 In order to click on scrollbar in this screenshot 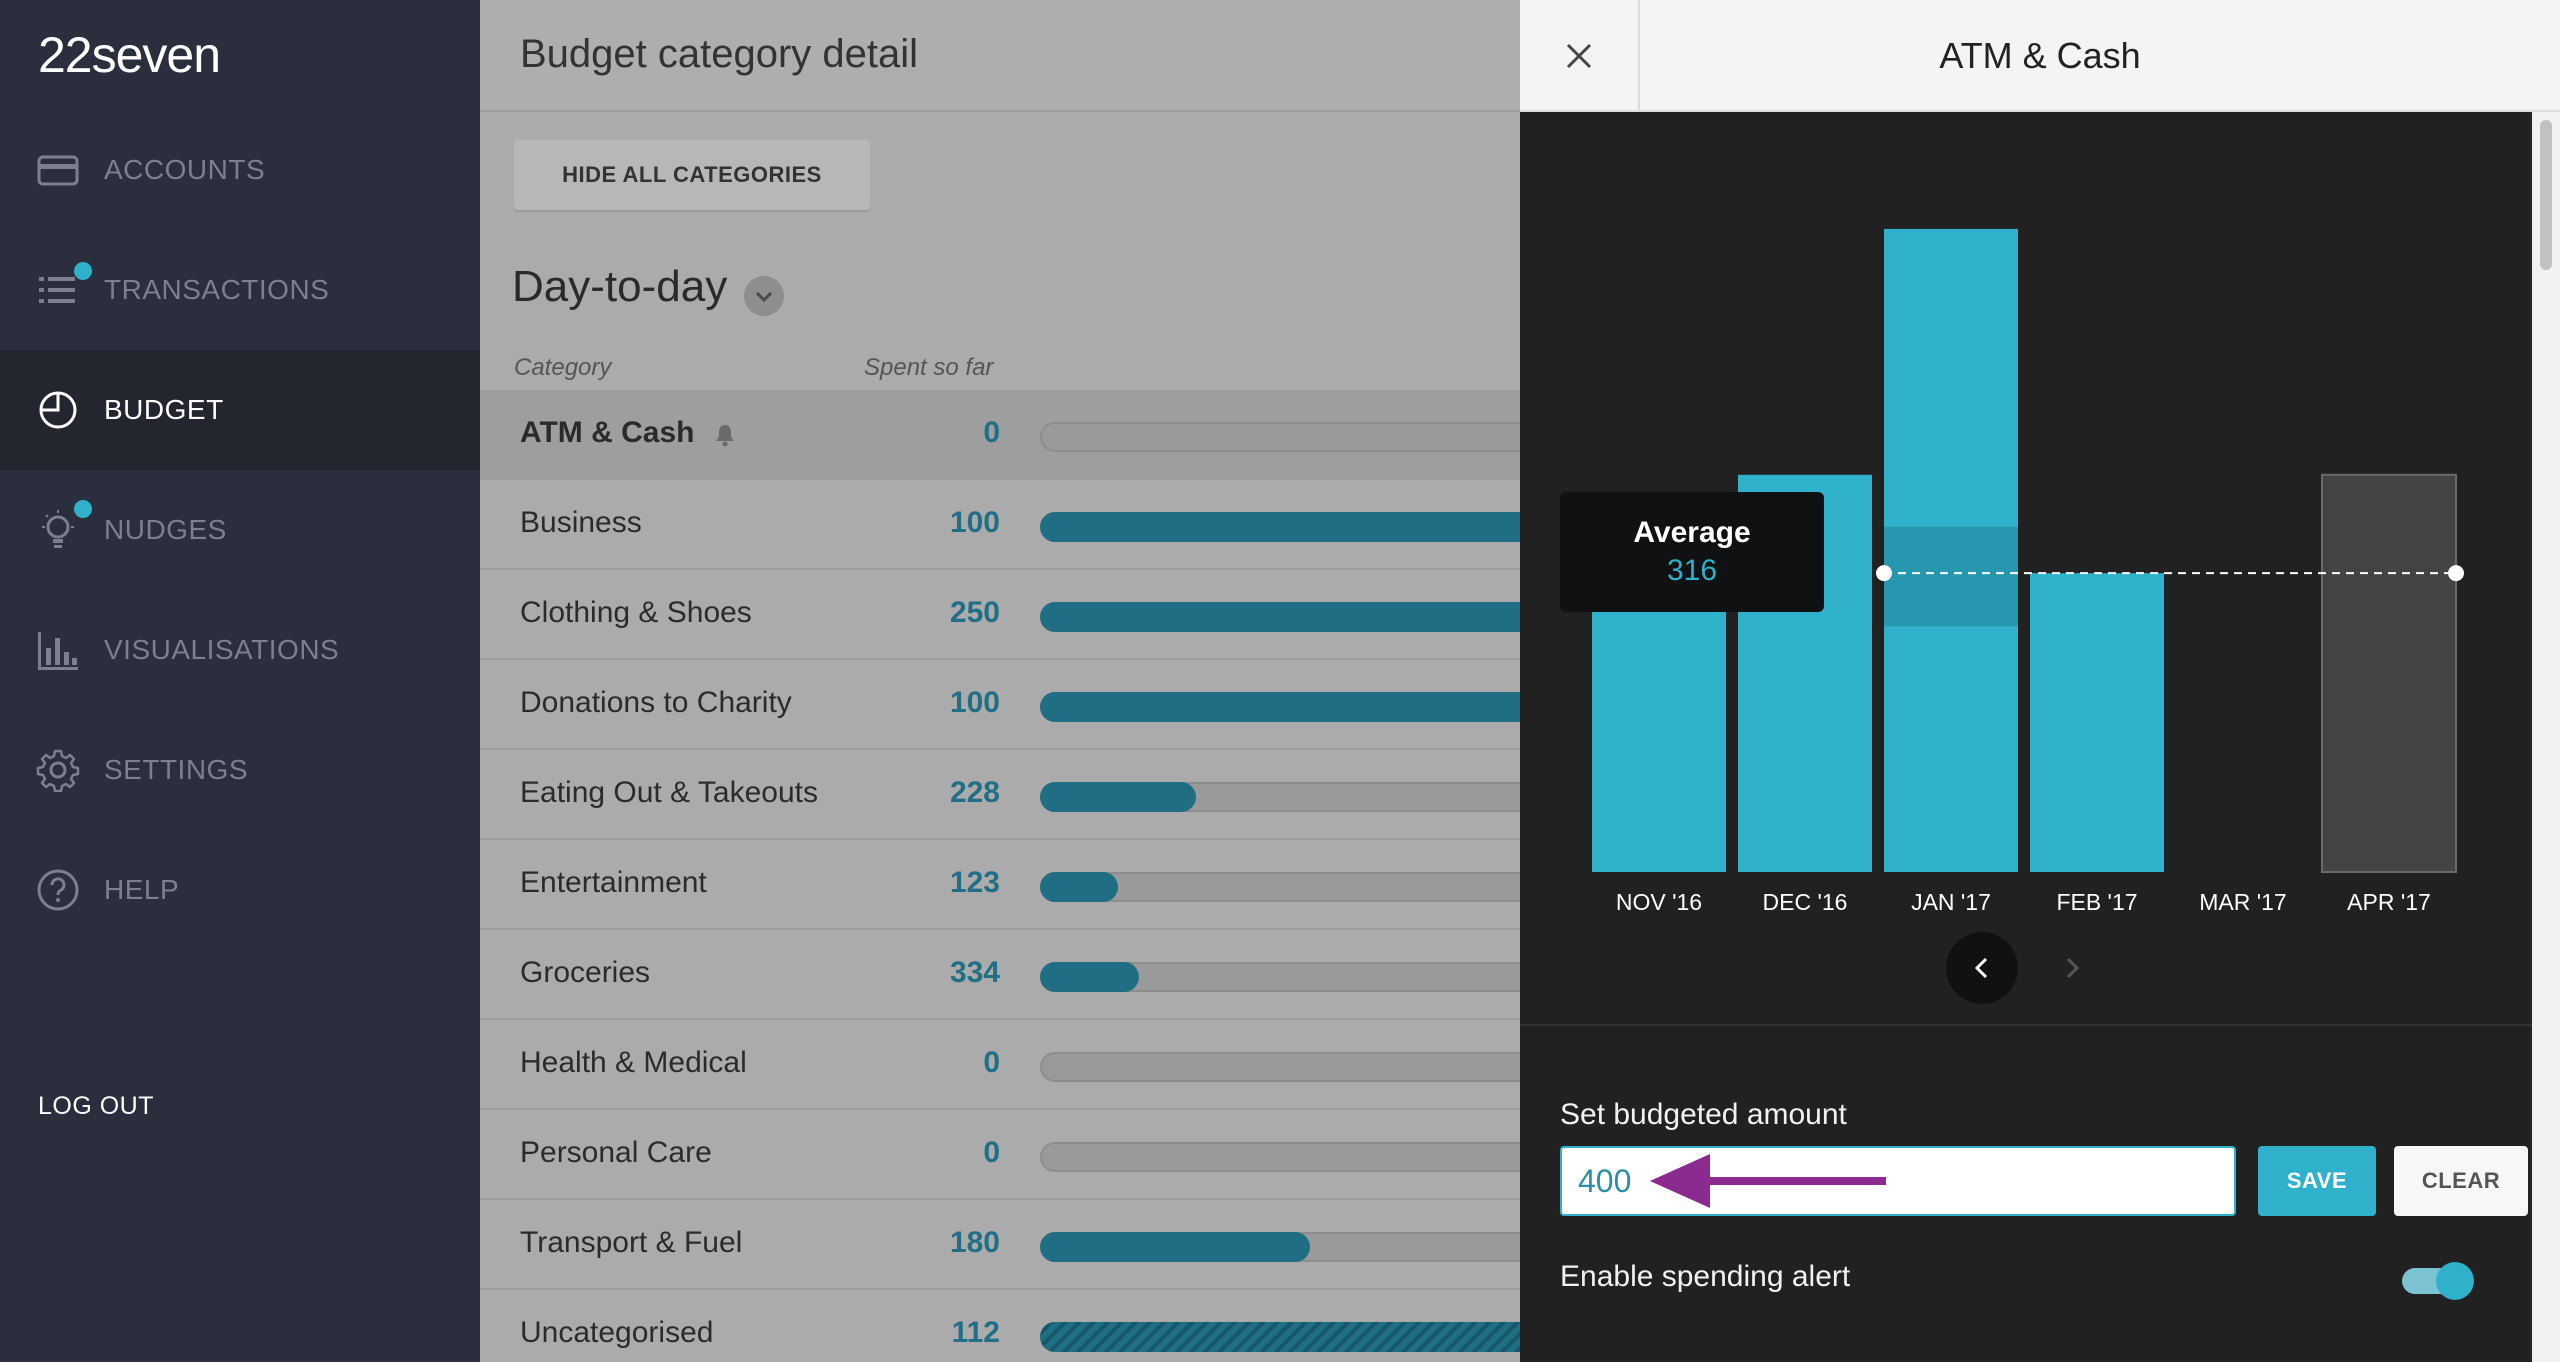, I will do `click(2546, 737)`.